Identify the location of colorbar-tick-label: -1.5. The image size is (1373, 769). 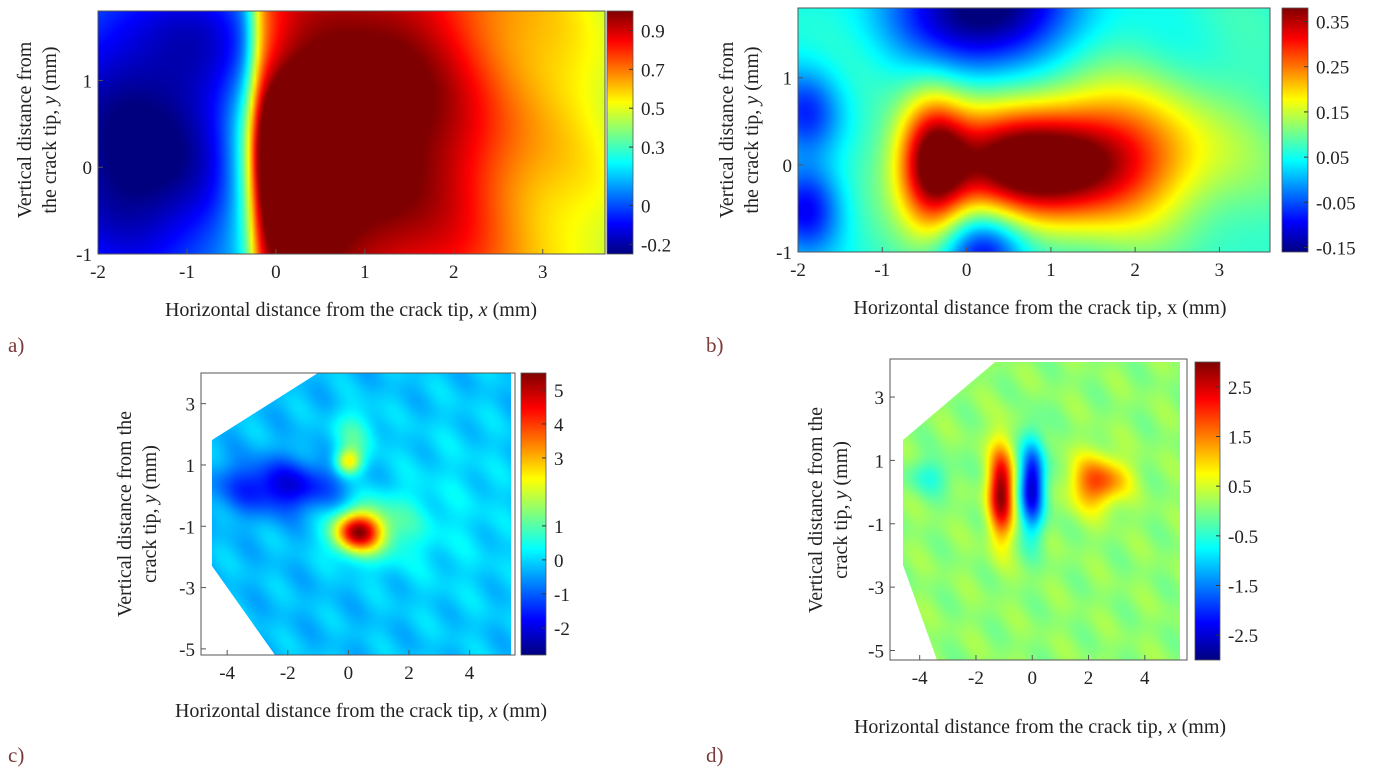
(1243, 587).